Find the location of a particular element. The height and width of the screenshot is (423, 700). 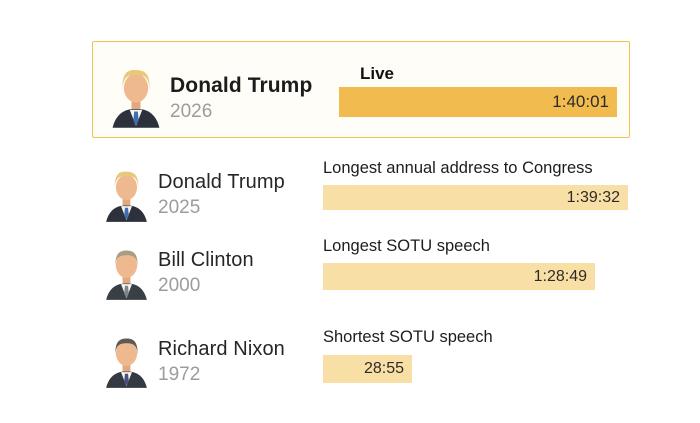

duration-bar-live: 1:40:01 is located at coordinates (478, 102).